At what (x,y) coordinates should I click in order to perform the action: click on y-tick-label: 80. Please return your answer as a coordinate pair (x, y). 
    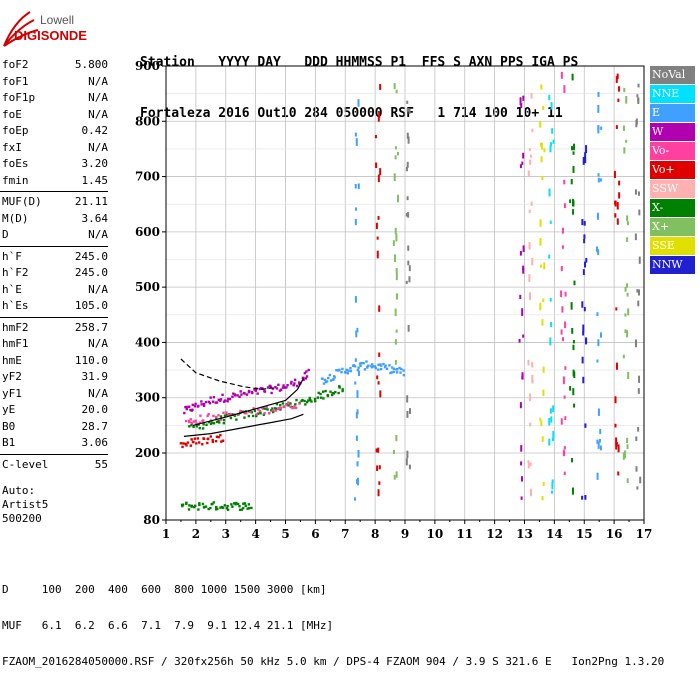
    Looking at the image, I should click on (151, 520).